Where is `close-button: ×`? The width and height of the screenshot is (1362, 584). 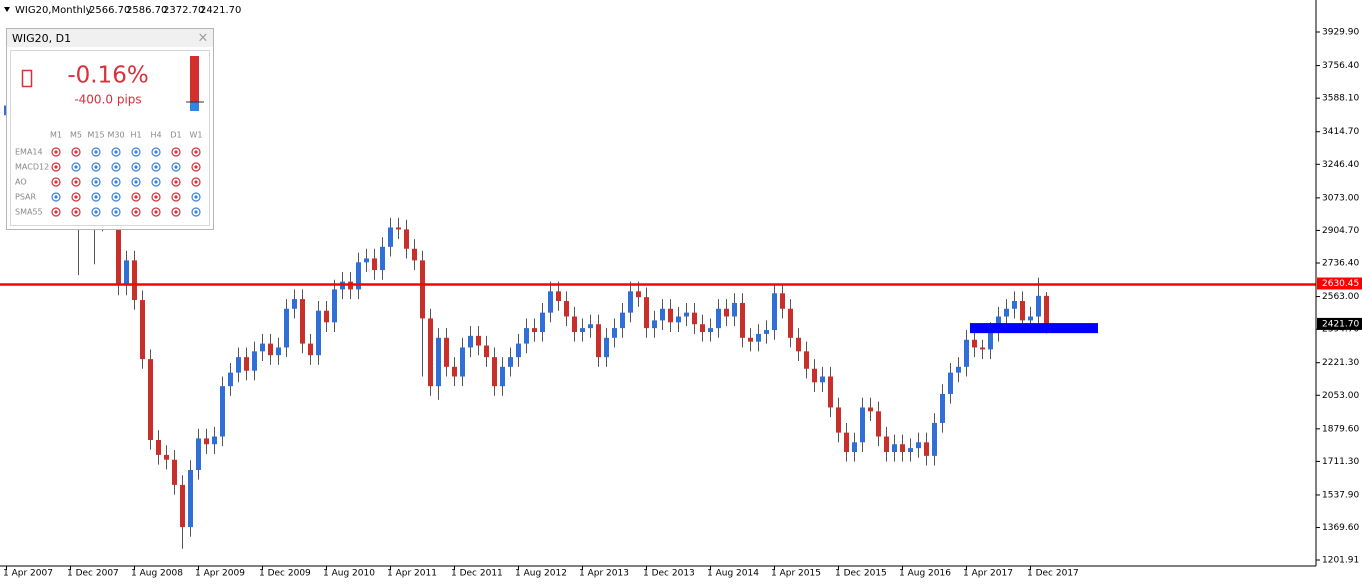 close-button: × is located at coordinates (203, 38).